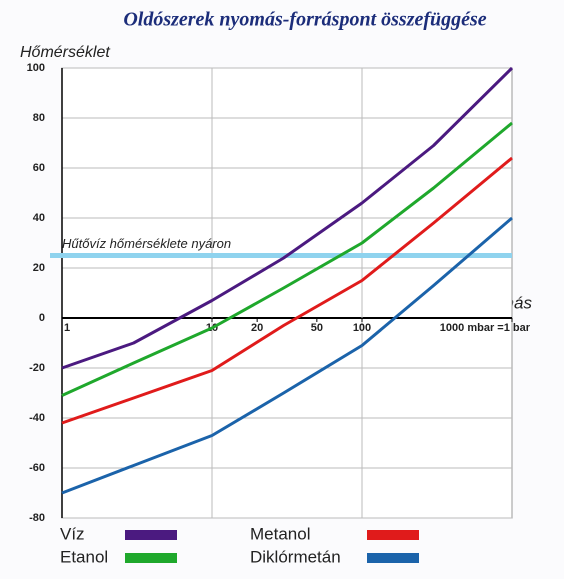 This screenshot has height=579, width=564. What do you see at coordinates (42, 318) in the screenshot?
I see `y-tick-label: 0` at bounding box center [42, 318].